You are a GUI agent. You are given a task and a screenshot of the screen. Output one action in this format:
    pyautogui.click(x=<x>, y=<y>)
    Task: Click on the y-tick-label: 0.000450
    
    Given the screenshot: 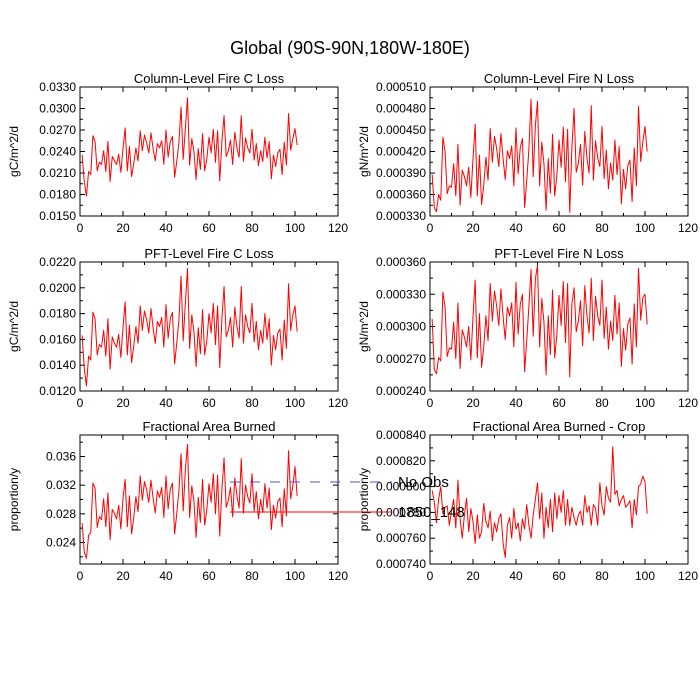 What is the action you would take?
    pyautogui.click(x=401, y=130)
    